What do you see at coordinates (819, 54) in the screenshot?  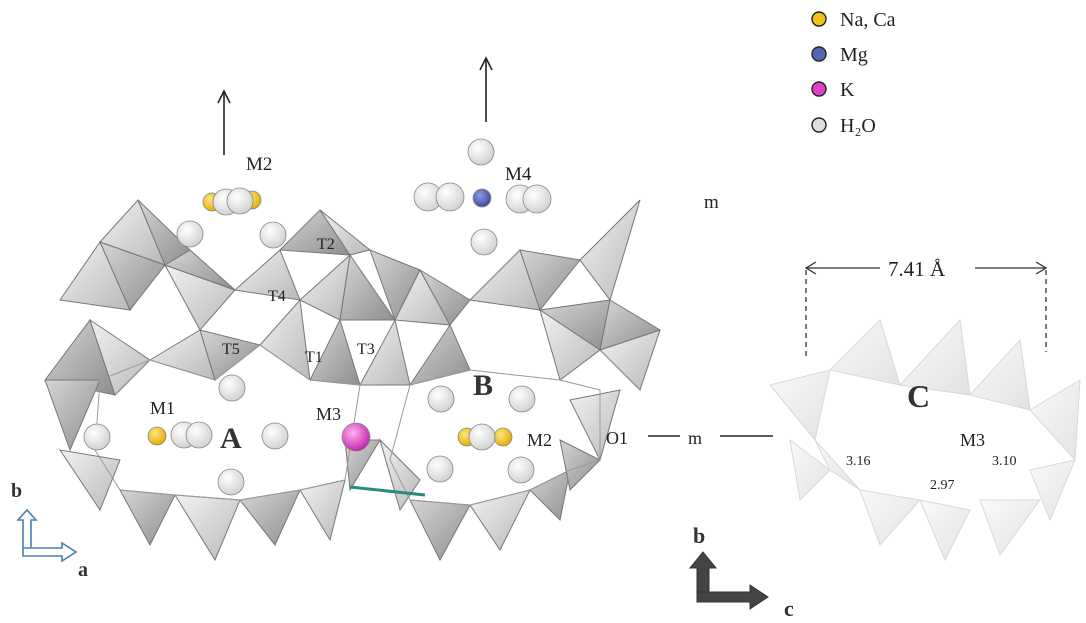 I see `legend-swatch-mg` at bounding box center [819, 54].